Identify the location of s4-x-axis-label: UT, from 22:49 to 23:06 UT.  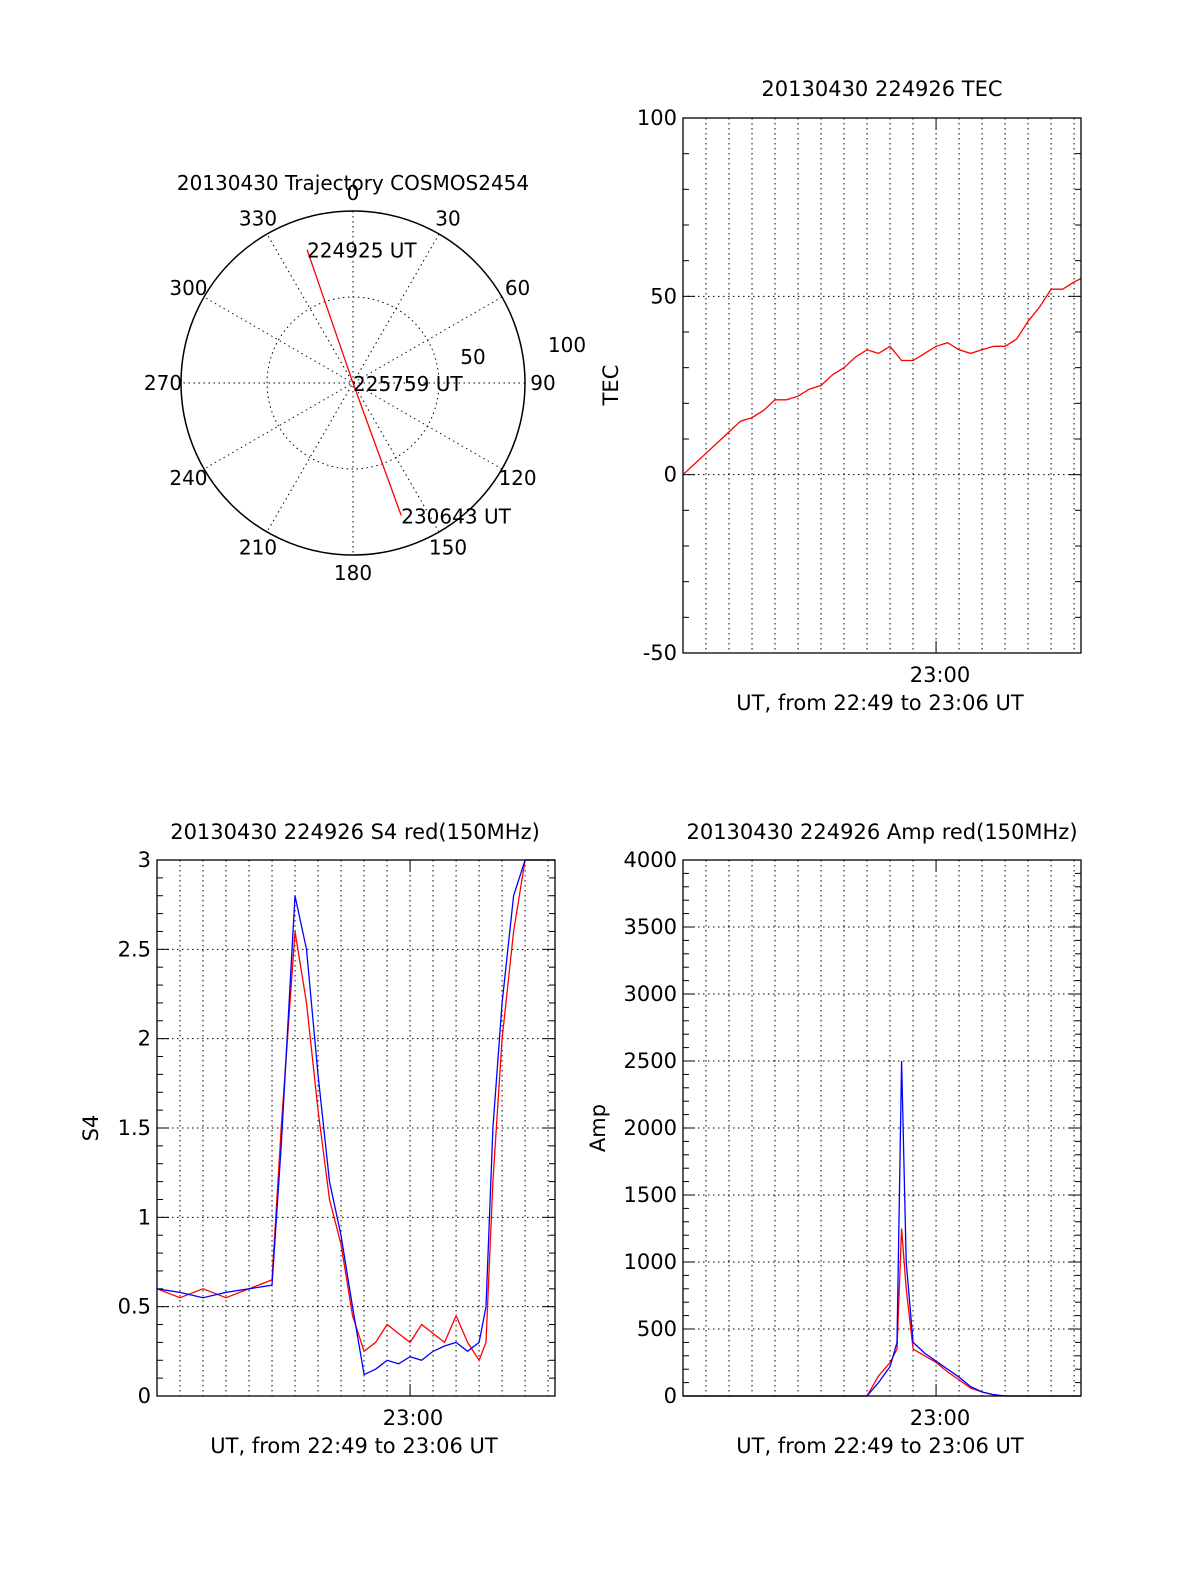
(354, 1446).